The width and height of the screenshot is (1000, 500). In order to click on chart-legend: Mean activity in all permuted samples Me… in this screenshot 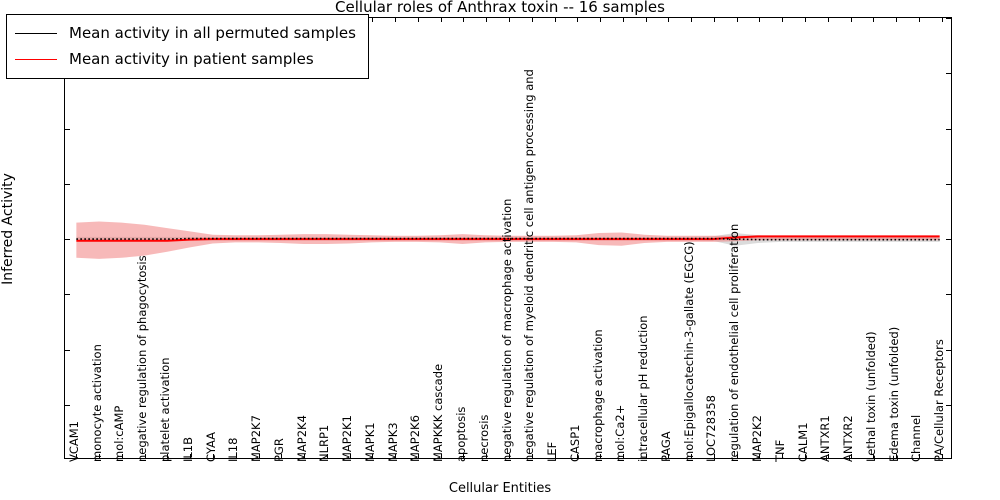, I will do `click(187, 46)`.